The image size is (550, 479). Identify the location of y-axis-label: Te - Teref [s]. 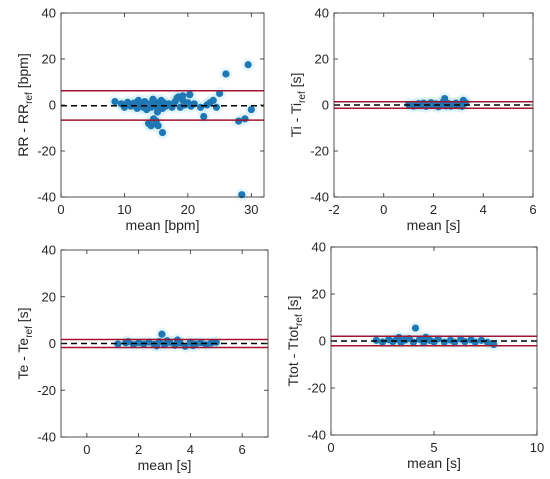
(25, 343).